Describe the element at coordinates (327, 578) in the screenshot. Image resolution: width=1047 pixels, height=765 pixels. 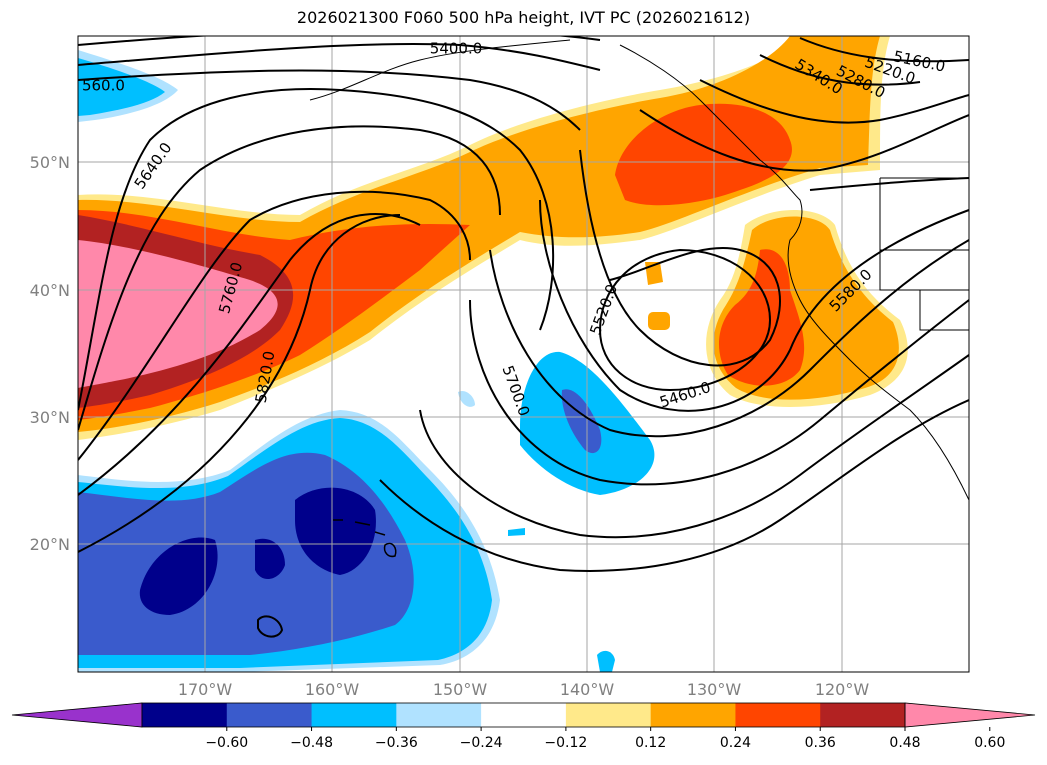
I see `hawaii-islands` at that location.